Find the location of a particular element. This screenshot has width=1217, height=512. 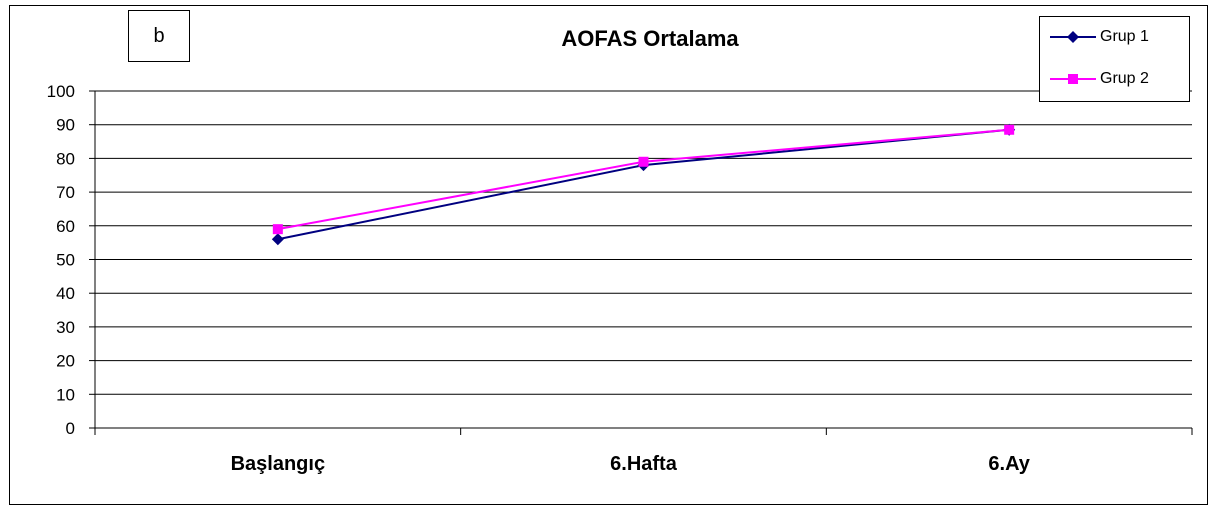

panel-label-box: b is located at coordinates (159, 36).